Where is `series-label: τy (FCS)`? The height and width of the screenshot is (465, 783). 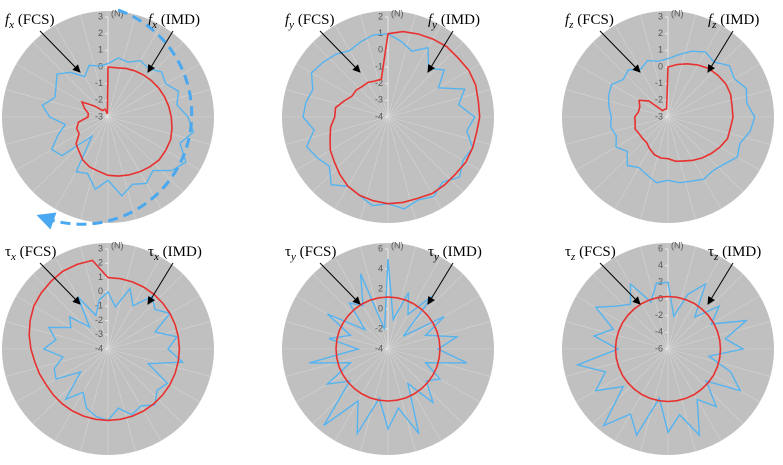
series-label: τy (FCS) is located at coordinates (310, 253).